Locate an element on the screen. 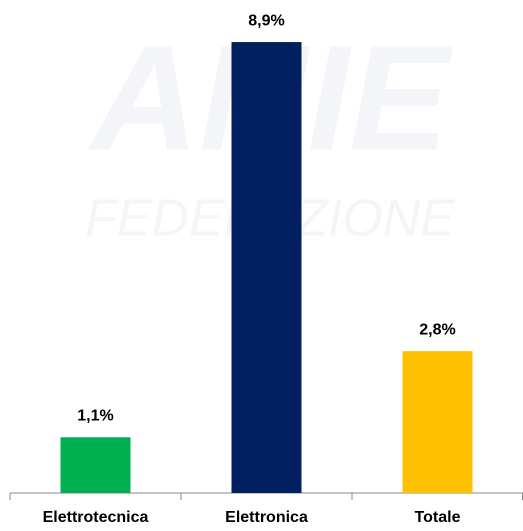 The image size is (523, 531). x-tick-label: Elettronica is located at coordinates (266, 517).